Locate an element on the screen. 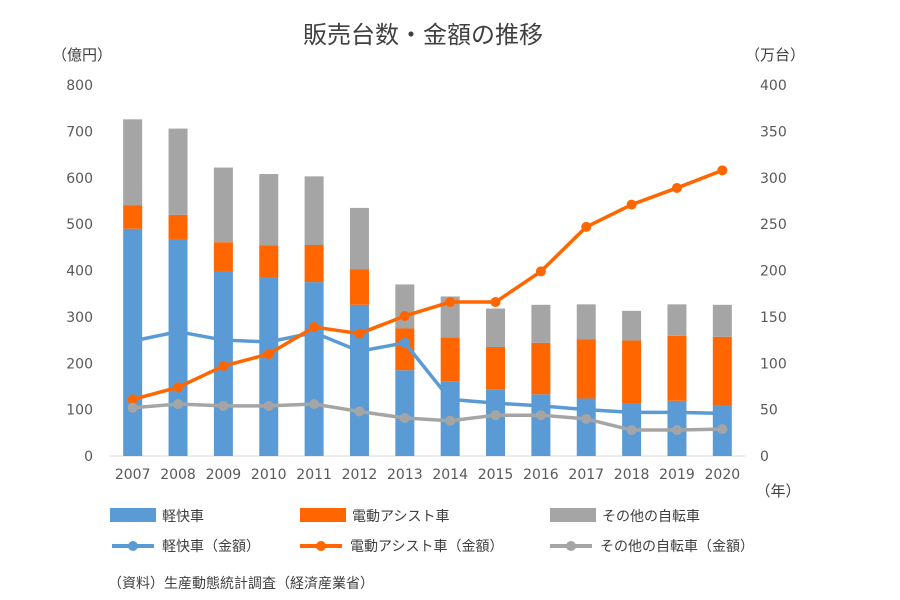  left-tick-label: 0 is located at coordinates (88, 457).